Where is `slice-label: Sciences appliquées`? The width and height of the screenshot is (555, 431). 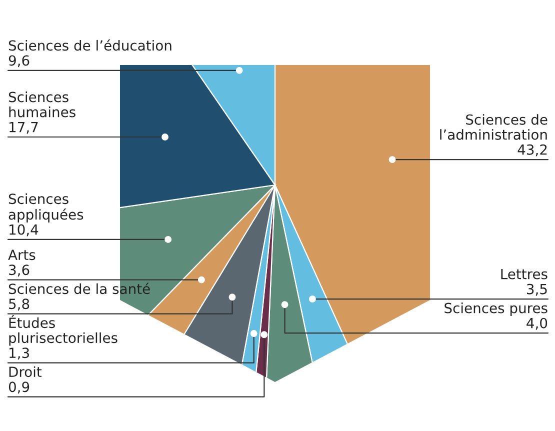 slice-label: Sciences appliquées is located at coordinates (46, 207).